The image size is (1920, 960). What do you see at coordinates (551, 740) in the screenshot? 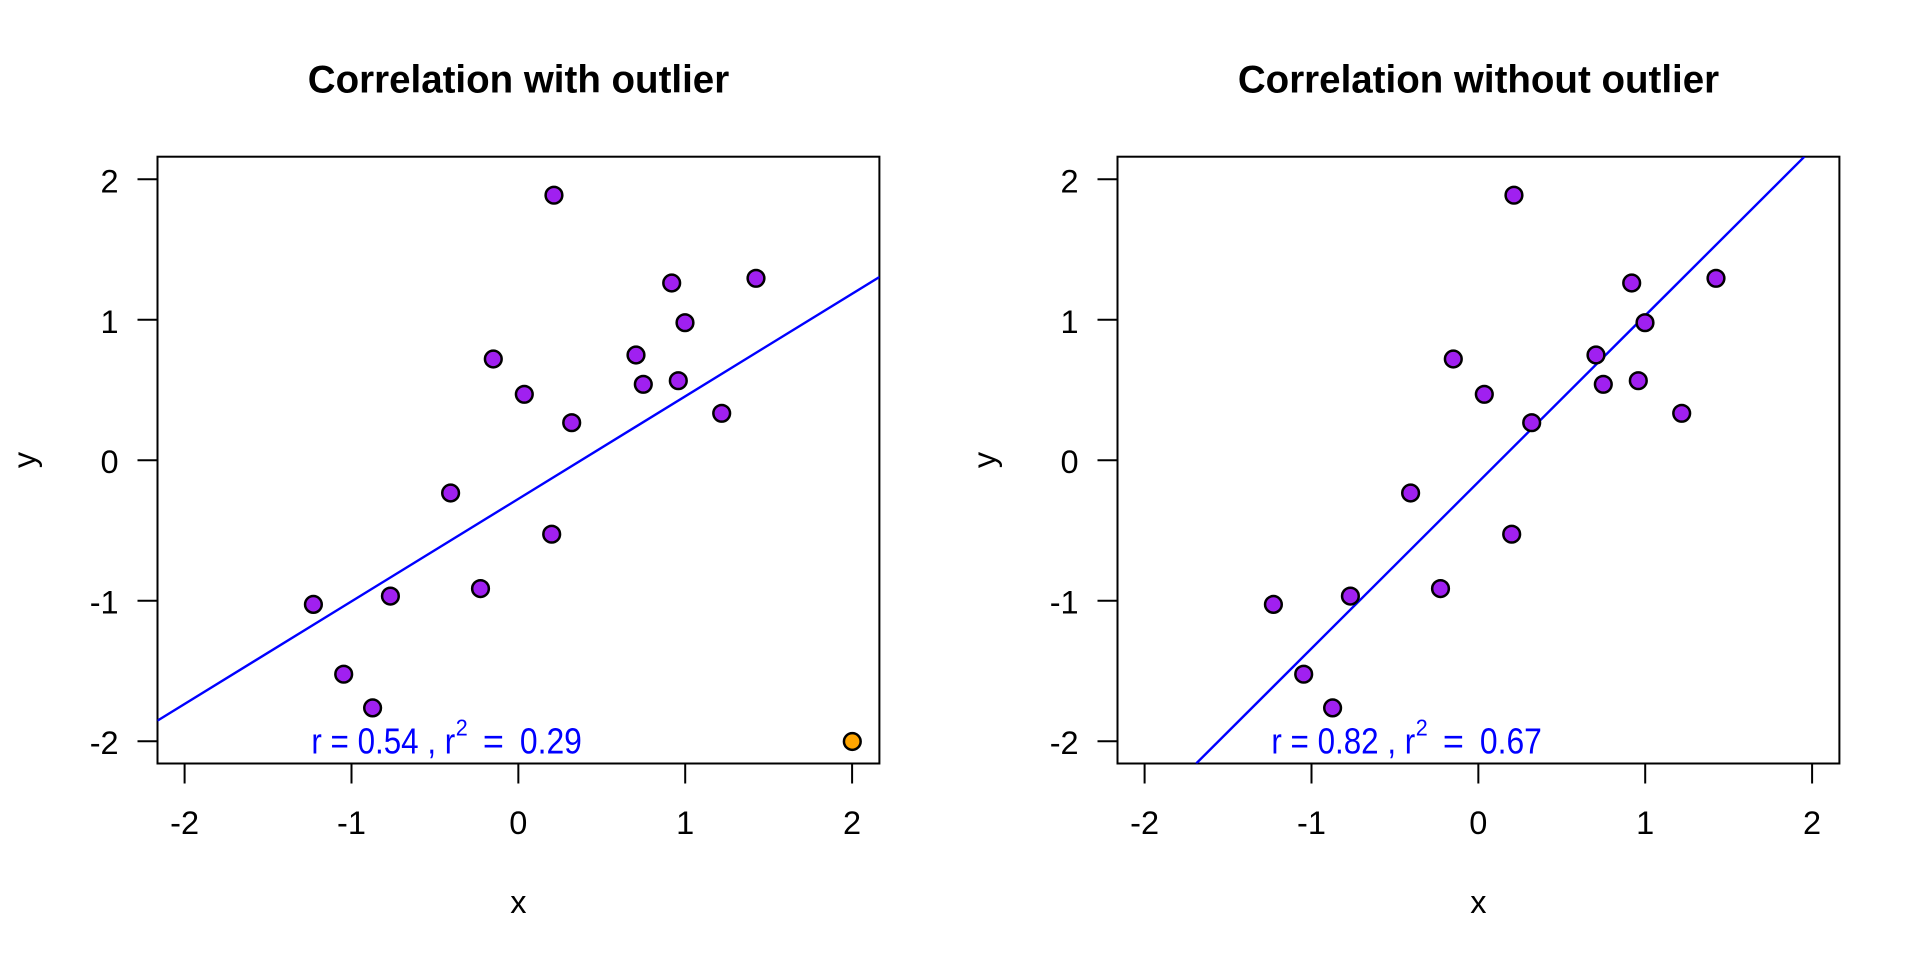
I see `svg-text: 0.29` at bounding box center [551, 740].